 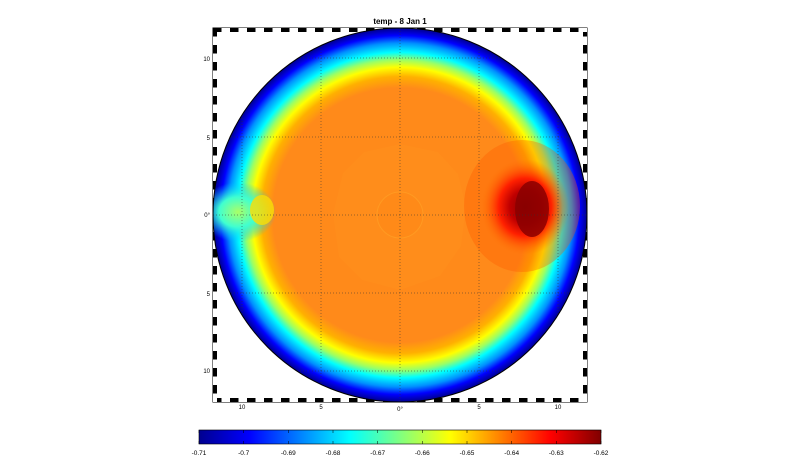 What do you see at coordinates (244, 453) in the screenshot?
I see `colorbar-tick-label: -0.7` at bounding box center [244, 453].